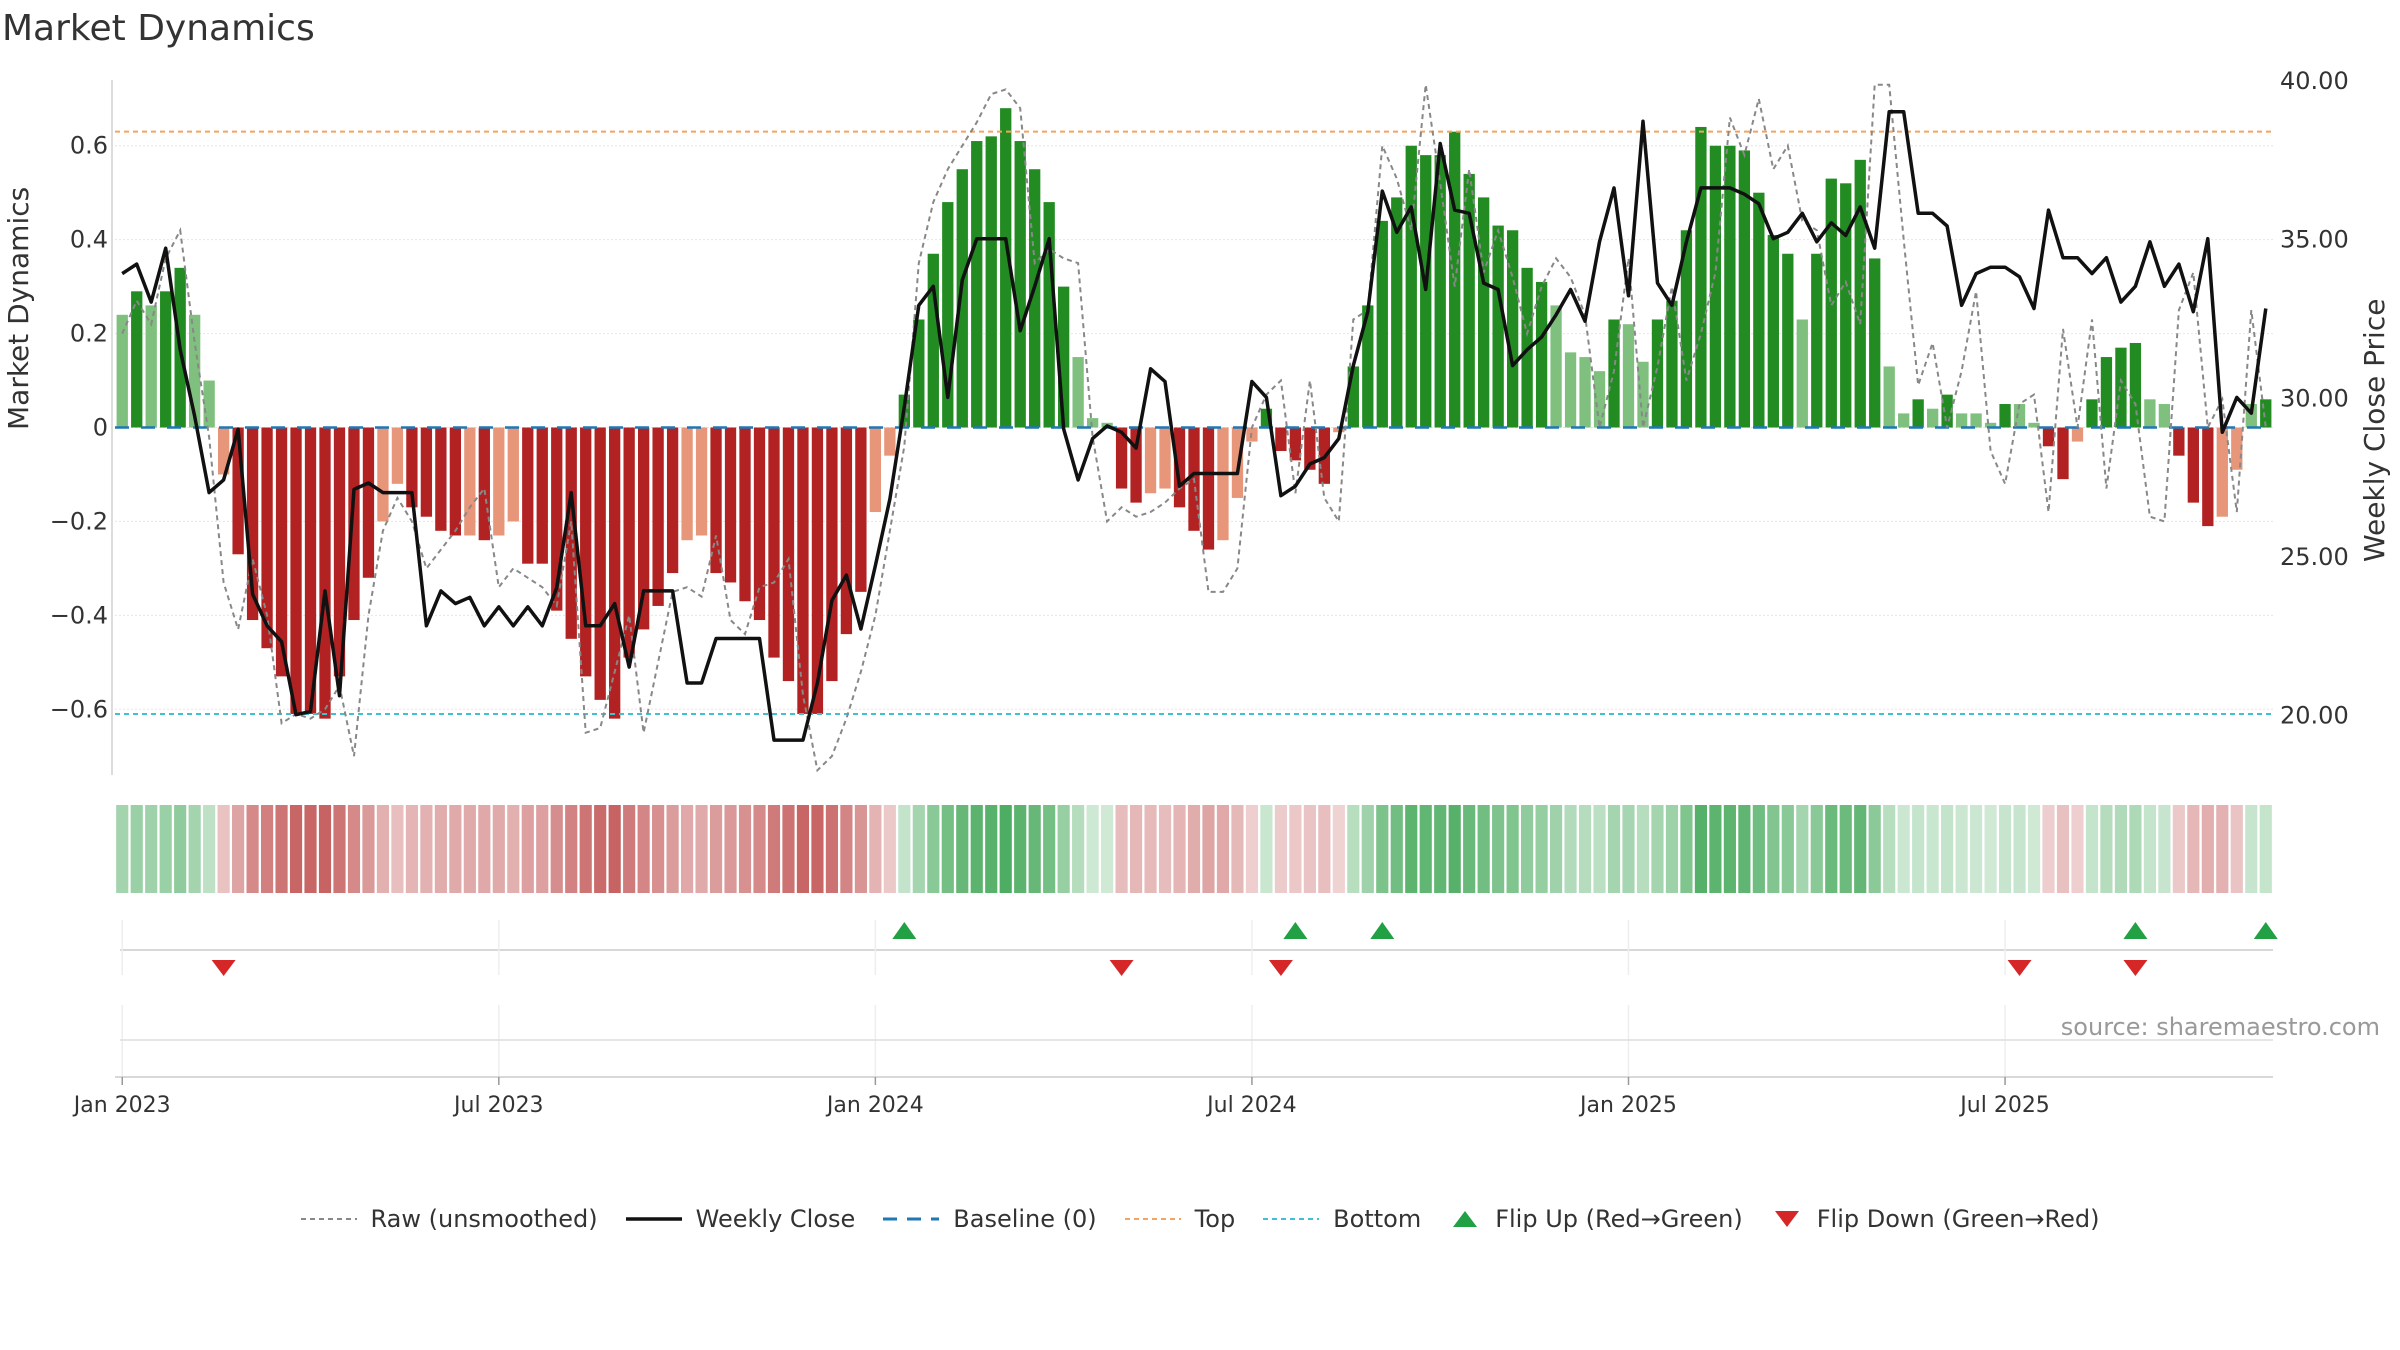 This screenshot has height=1350, width=2400. What do you see at coordinates (1215, 1219) in the screenshot?
I see `legend-label-top: Top` at bounding box center [1215, 1219].